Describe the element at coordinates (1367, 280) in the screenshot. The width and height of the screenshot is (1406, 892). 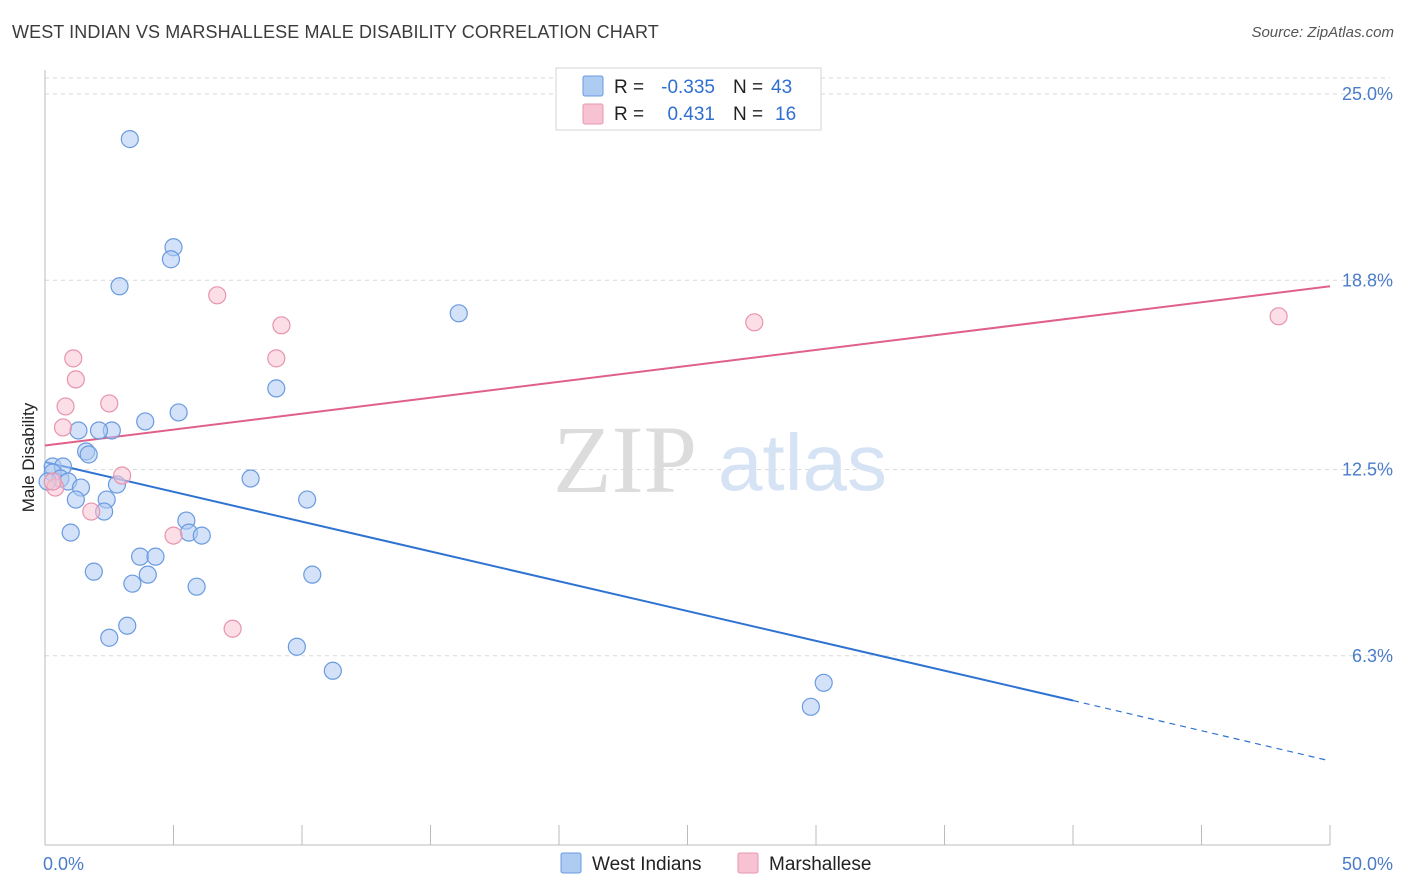
I see `y-tick-label: 18.8%` at that location.